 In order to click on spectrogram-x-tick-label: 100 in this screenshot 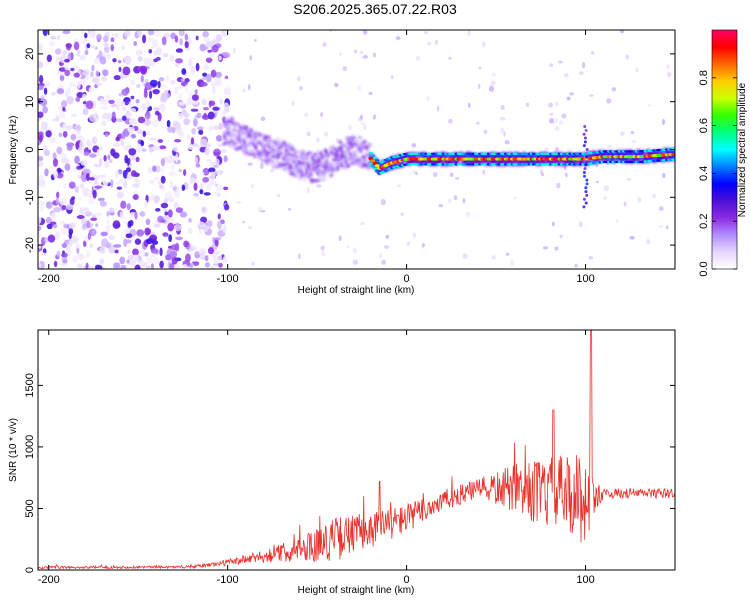, I will do `click(585, 279)`.